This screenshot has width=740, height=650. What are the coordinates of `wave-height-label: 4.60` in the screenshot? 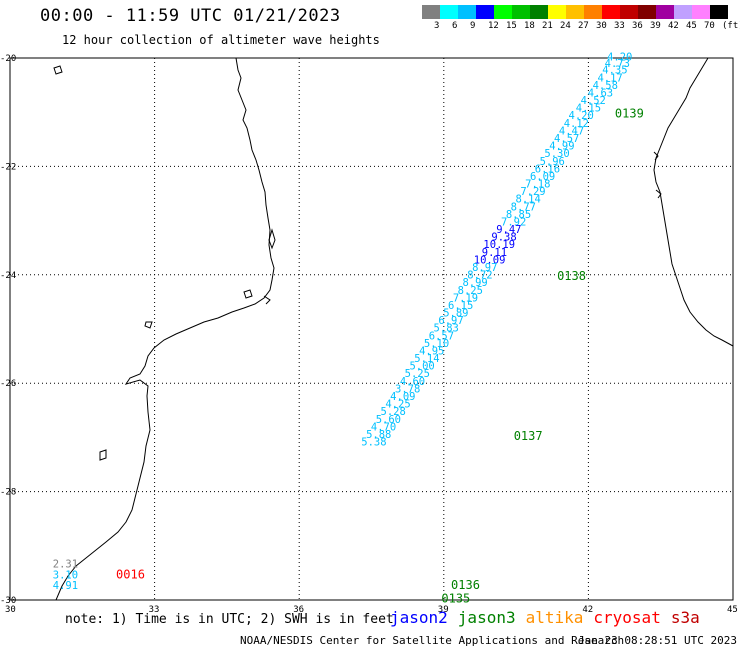 It's located at (412, 382).